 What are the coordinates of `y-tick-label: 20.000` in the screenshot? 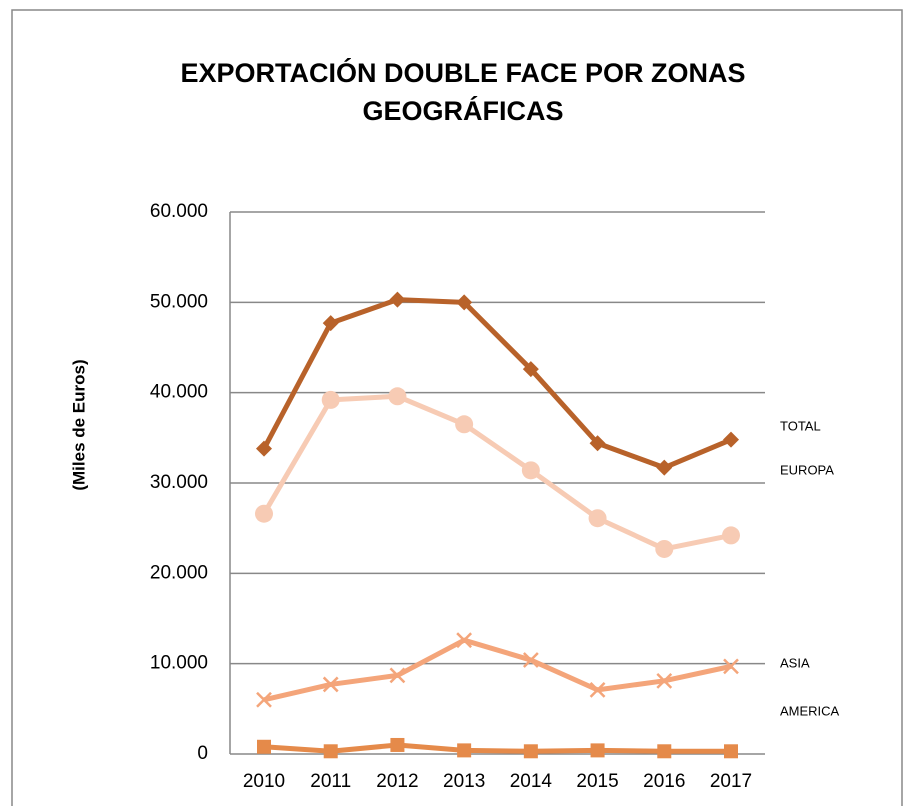 It's located at (179, 572).